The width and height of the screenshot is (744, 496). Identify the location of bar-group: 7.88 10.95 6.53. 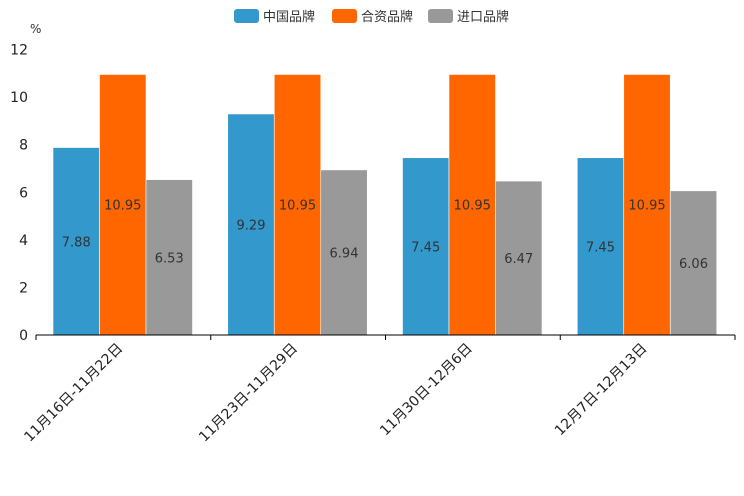
(122, 205).